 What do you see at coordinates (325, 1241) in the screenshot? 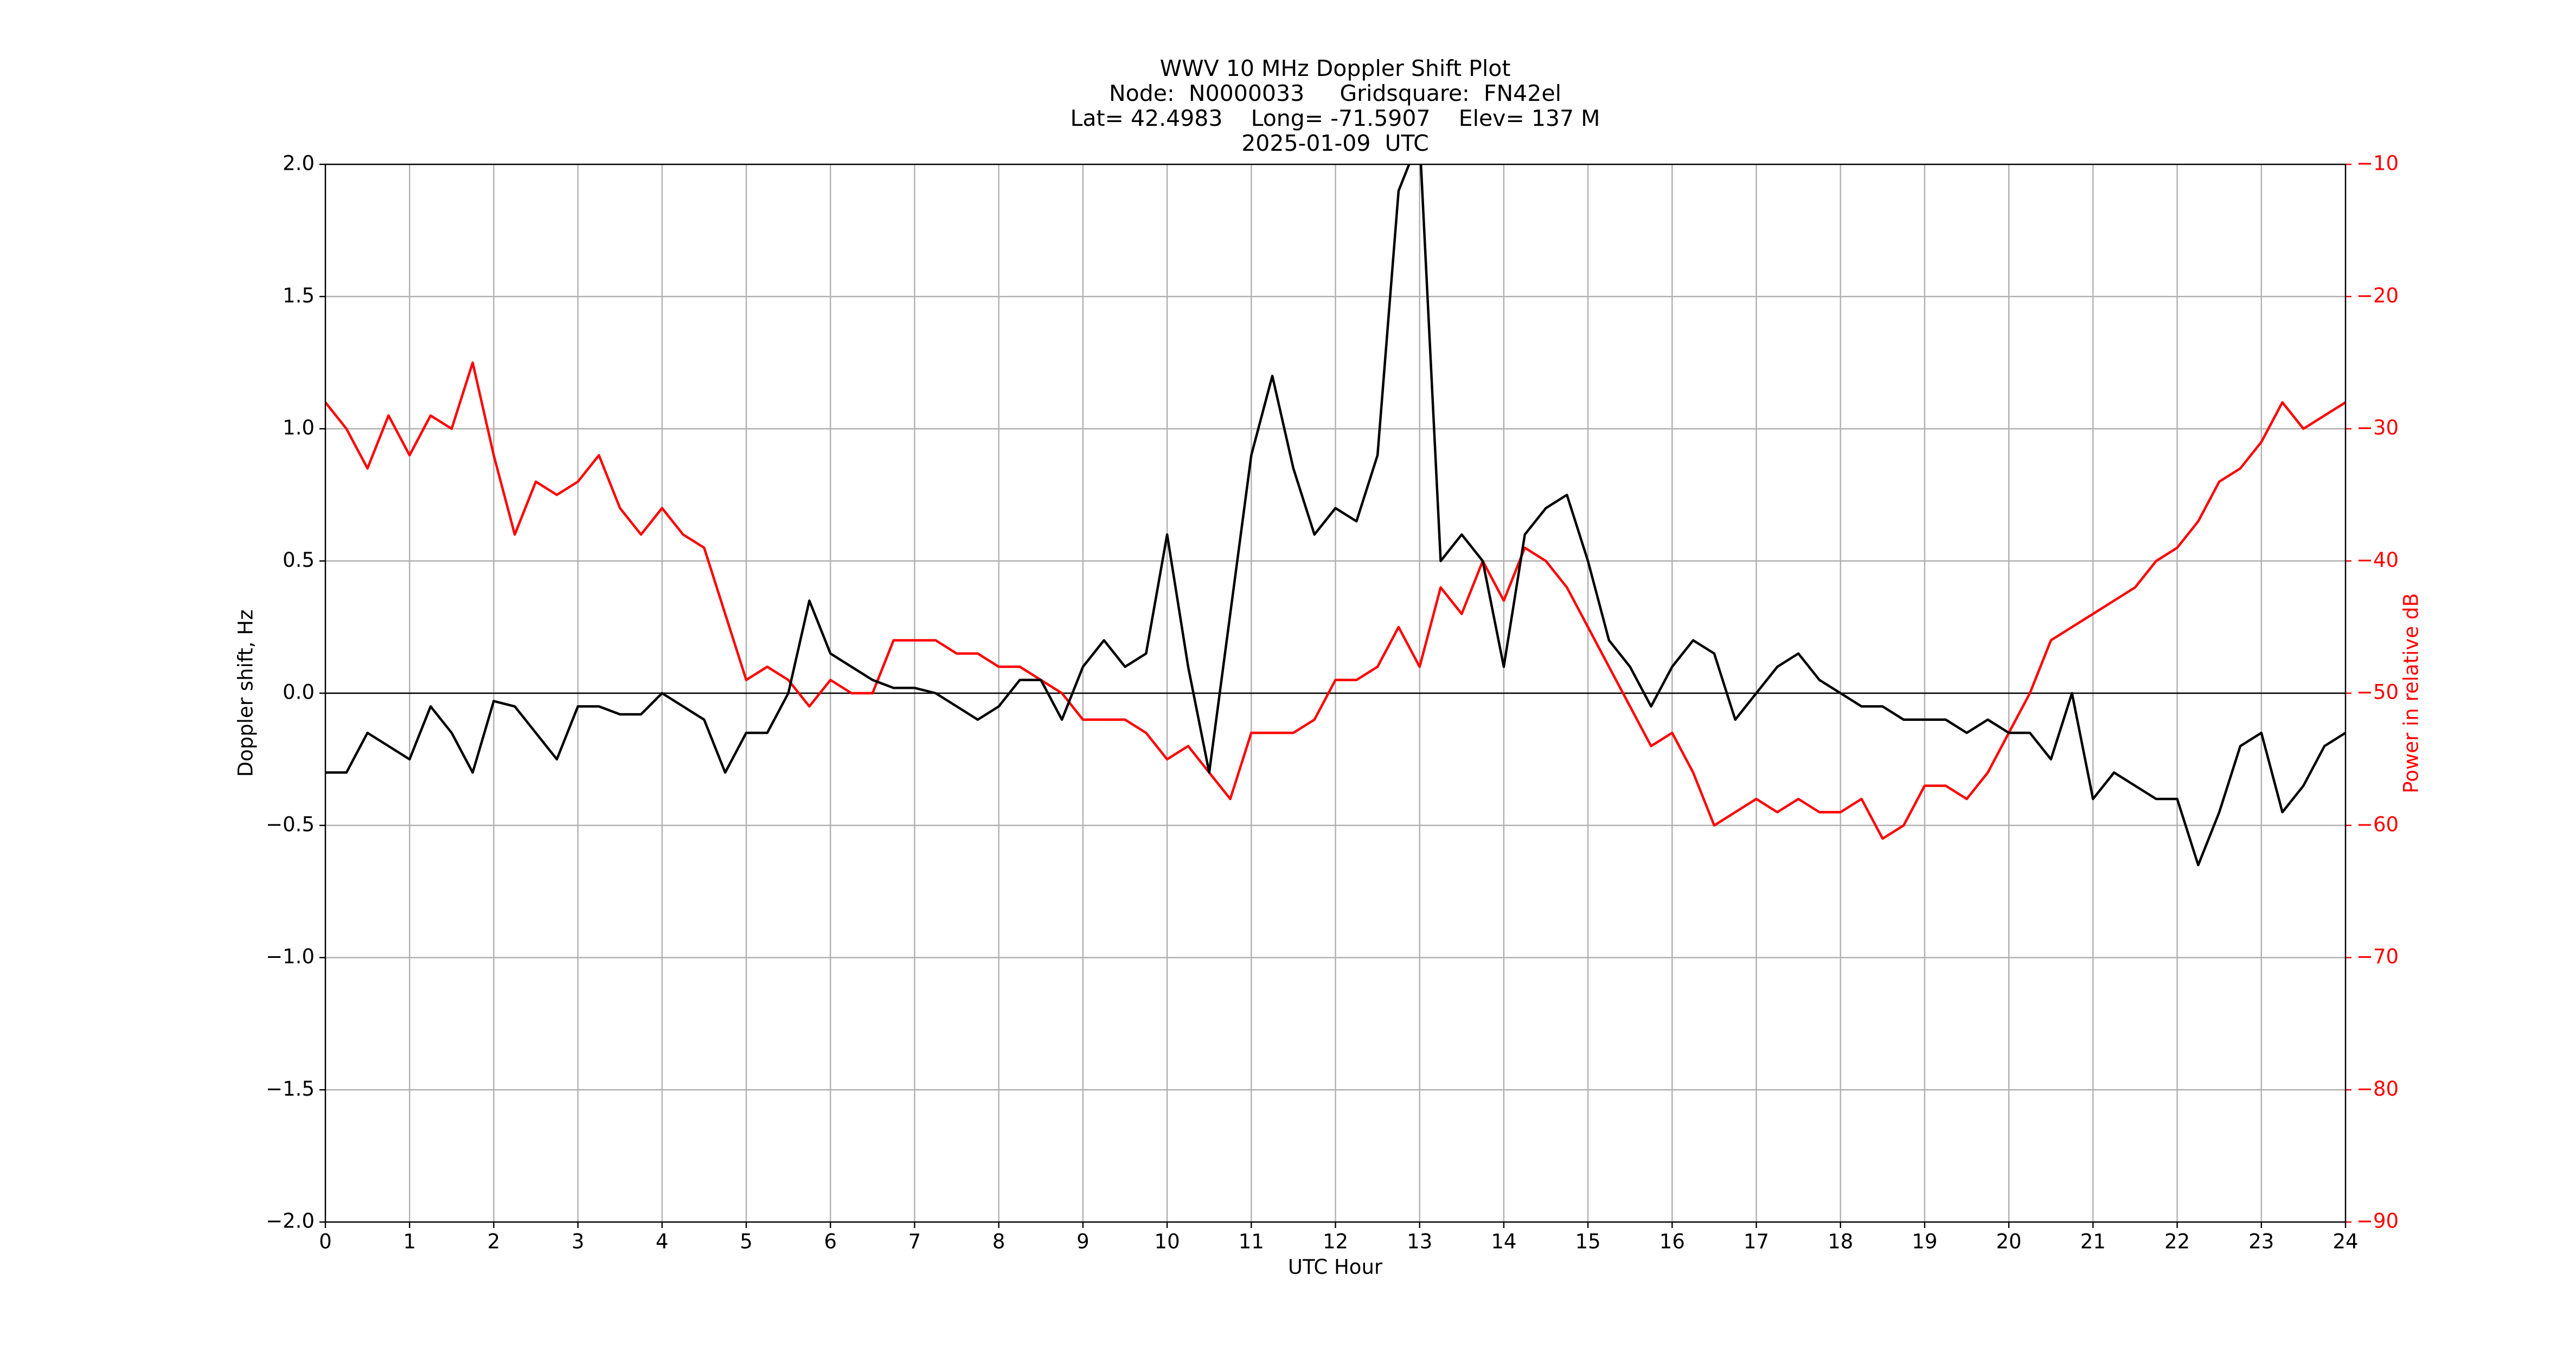
I see `x-tick-label: 0` at bounding box center [325, 1241].